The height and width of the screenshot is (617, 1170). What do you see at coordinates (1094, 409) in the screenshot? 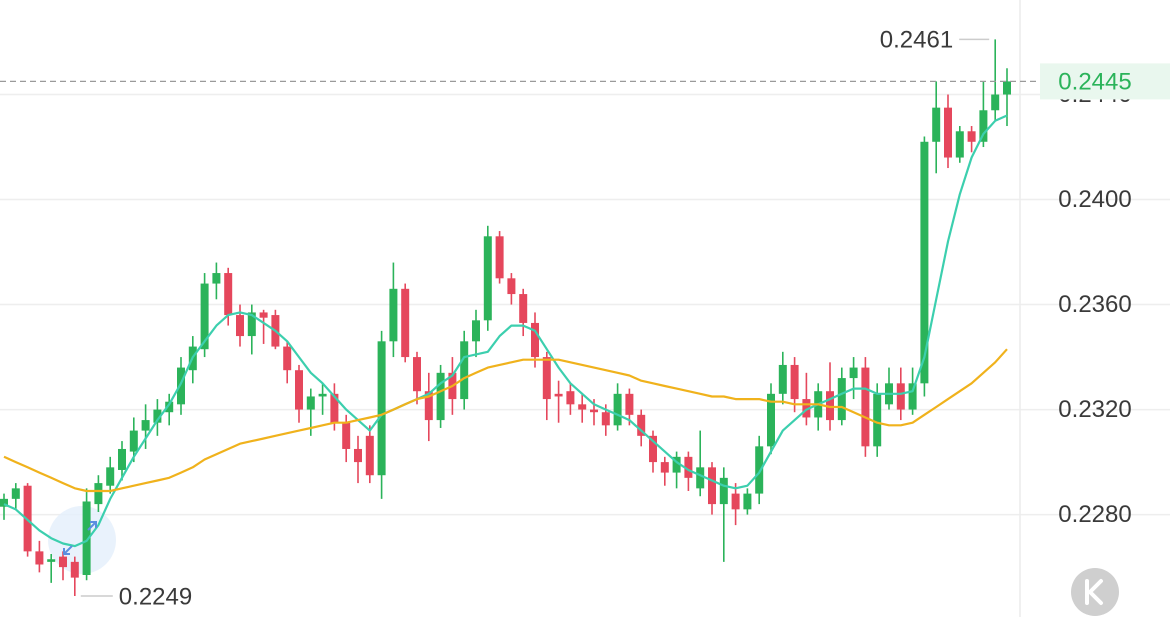
I see `y-tick-label: 0.2320` at bounding box center [1094, 409].